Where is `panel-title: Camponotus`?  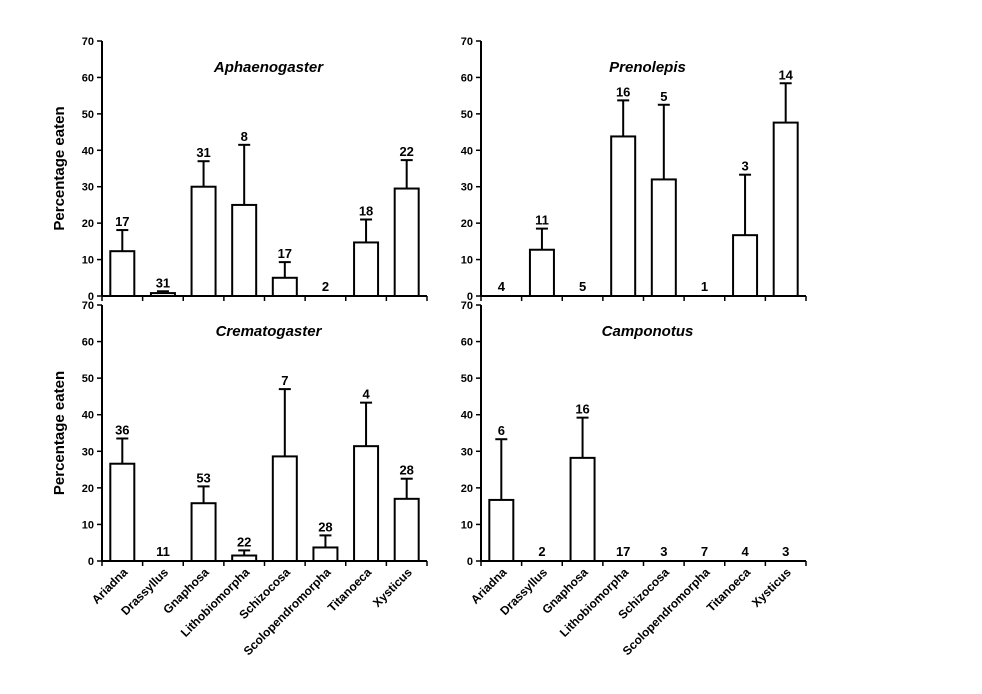 panel-title: Camponotus is located at coordinates (648, 331).